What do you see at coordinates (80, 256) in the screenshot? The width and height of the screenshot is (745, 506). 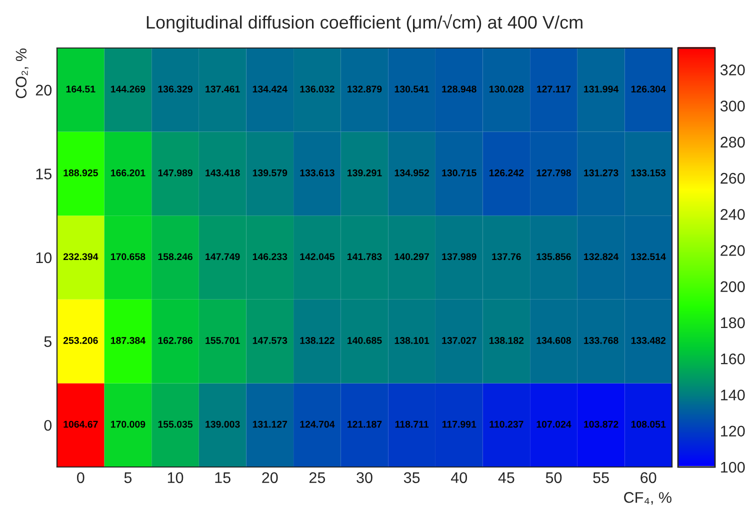 I see `data-label: 232.394` at bounding box center [80, 256].